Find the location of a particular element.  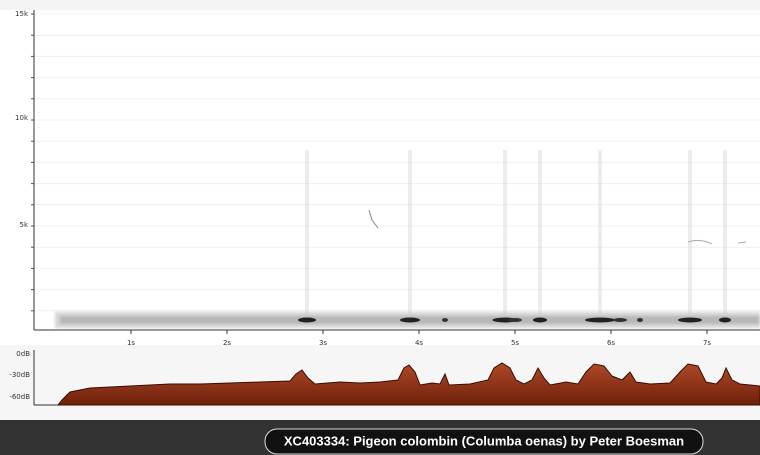

amp-tick-label: -30dB is located at coordinates (19, 375).